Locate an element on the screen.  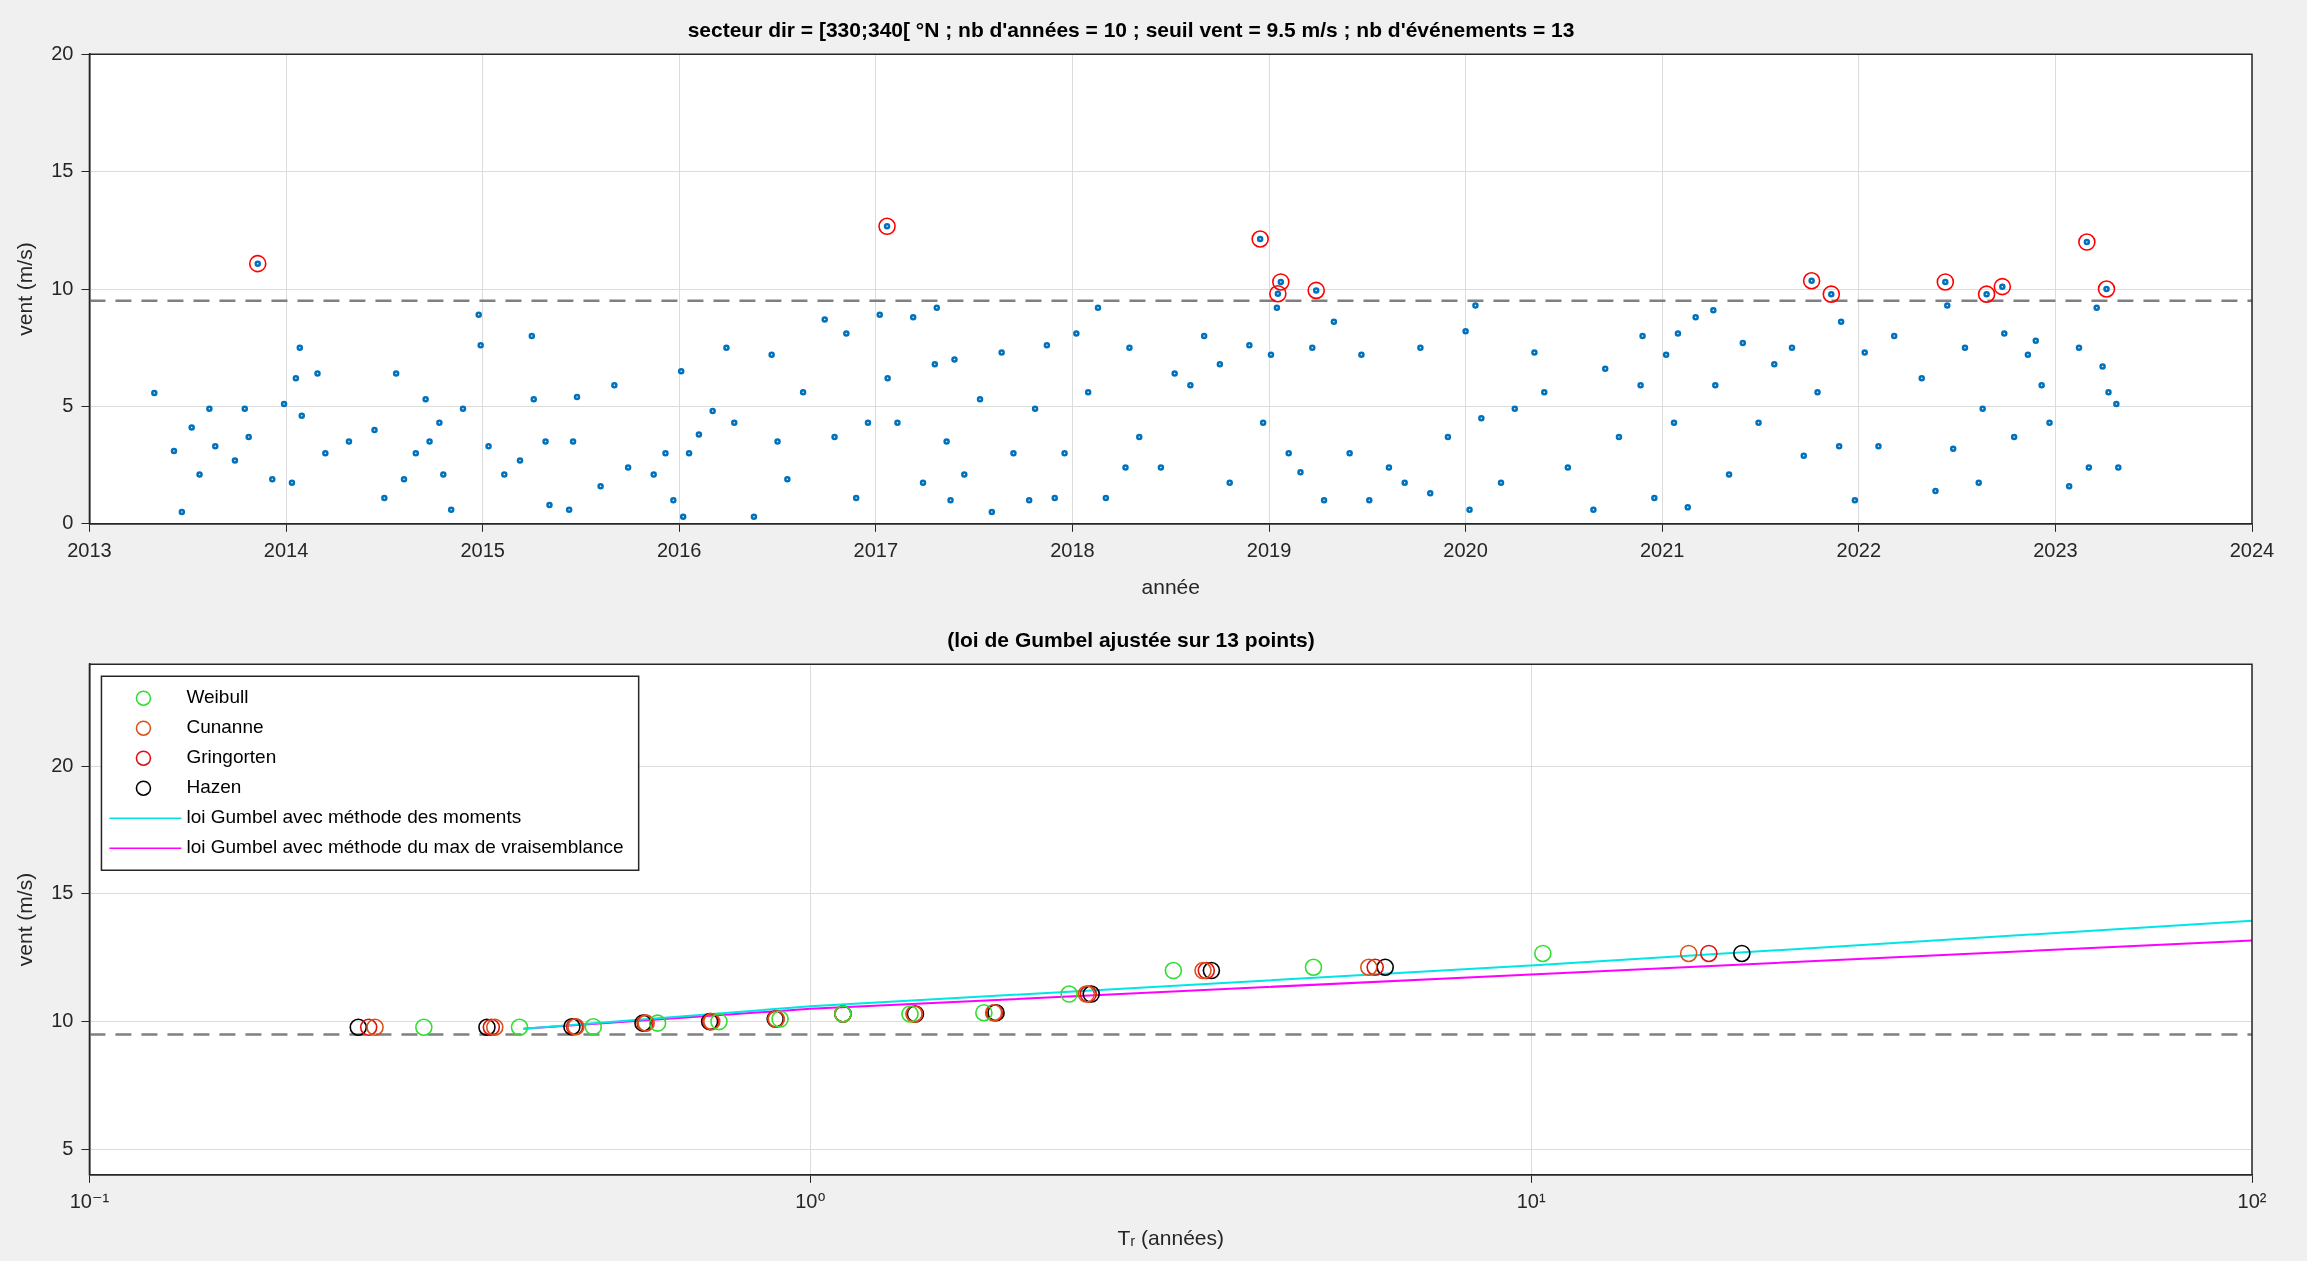
x-axis-title: Tᵣ (années) is located at coordinates (1171, 1238).